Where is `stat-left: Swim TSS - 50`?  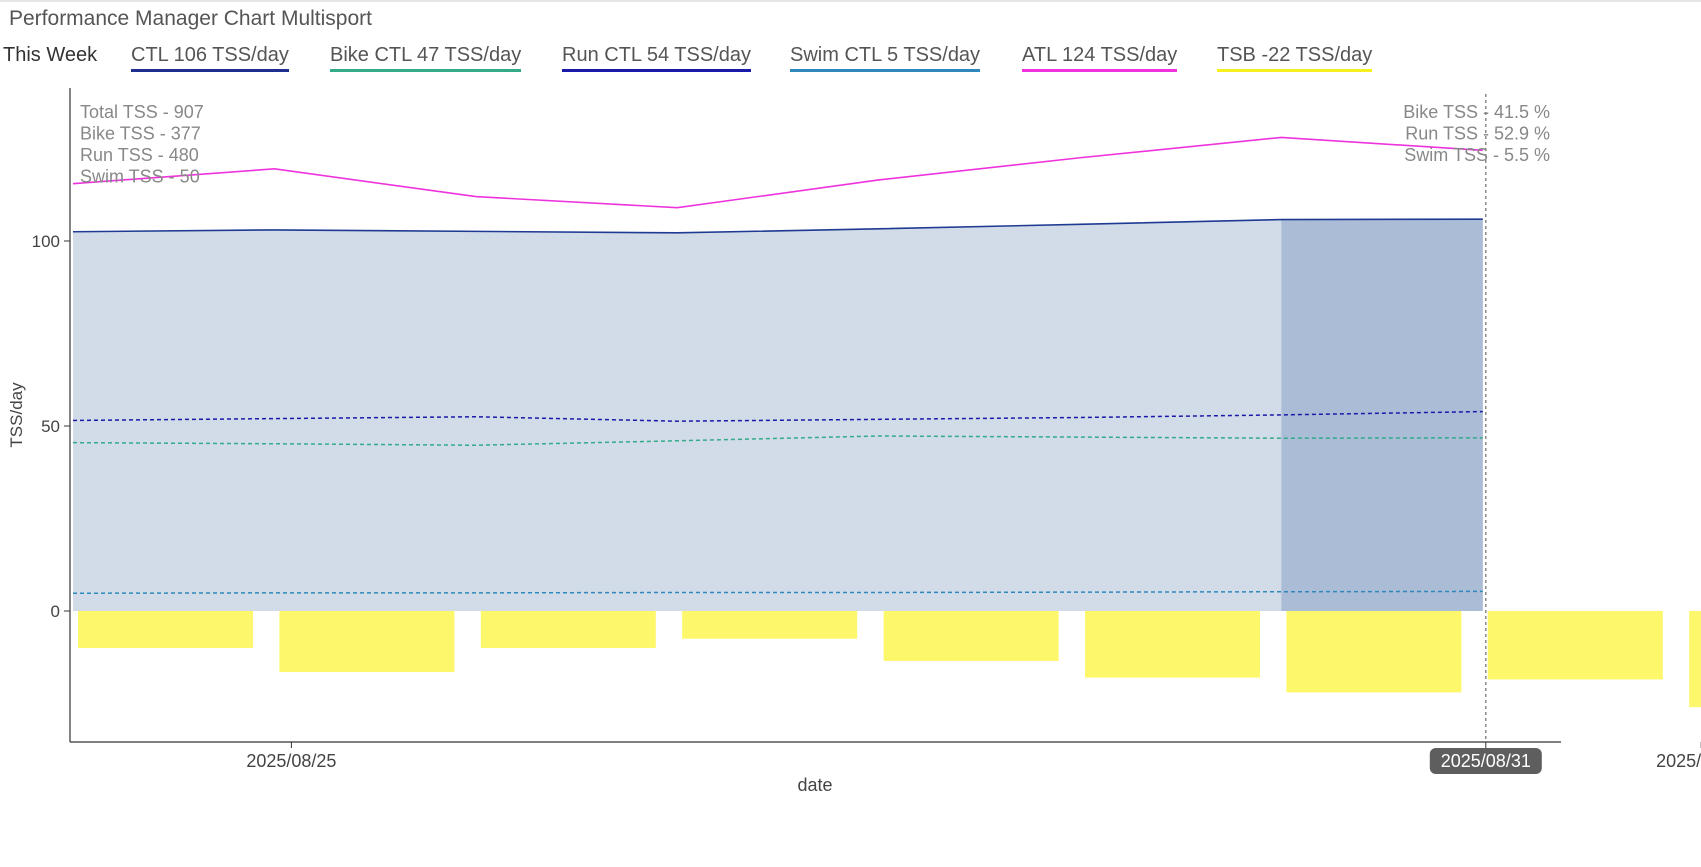 stat-left: Swim TSS - 50 is located at coordinates (140, 177).